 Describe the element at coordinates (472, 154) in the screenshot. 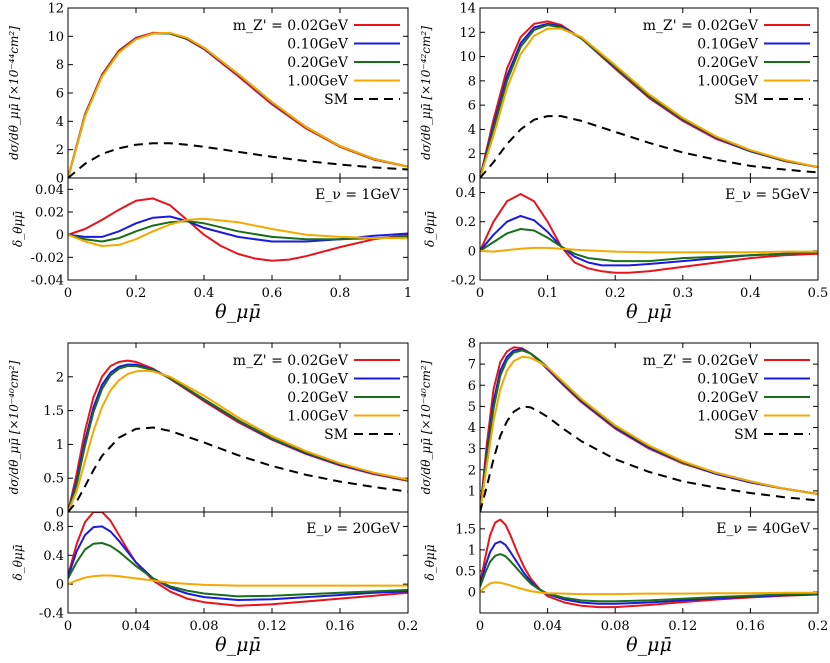

I see `p1-0-ytick-label: 2` at that location.